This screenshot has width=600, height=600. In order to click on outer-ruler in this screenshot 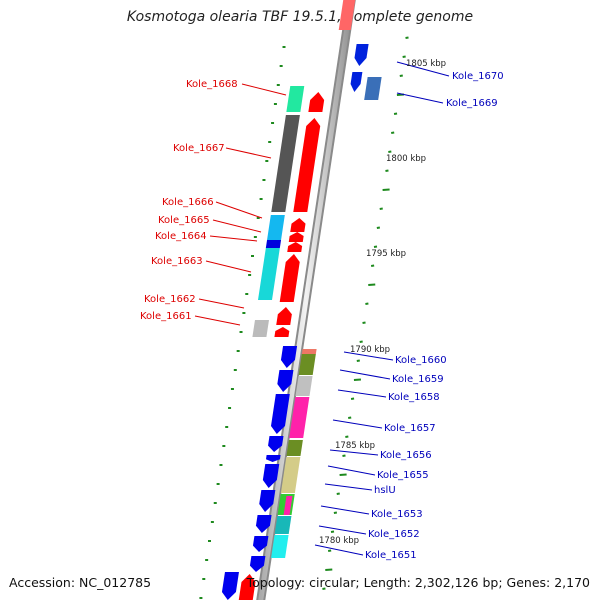, I will do `click(365, 313)`.